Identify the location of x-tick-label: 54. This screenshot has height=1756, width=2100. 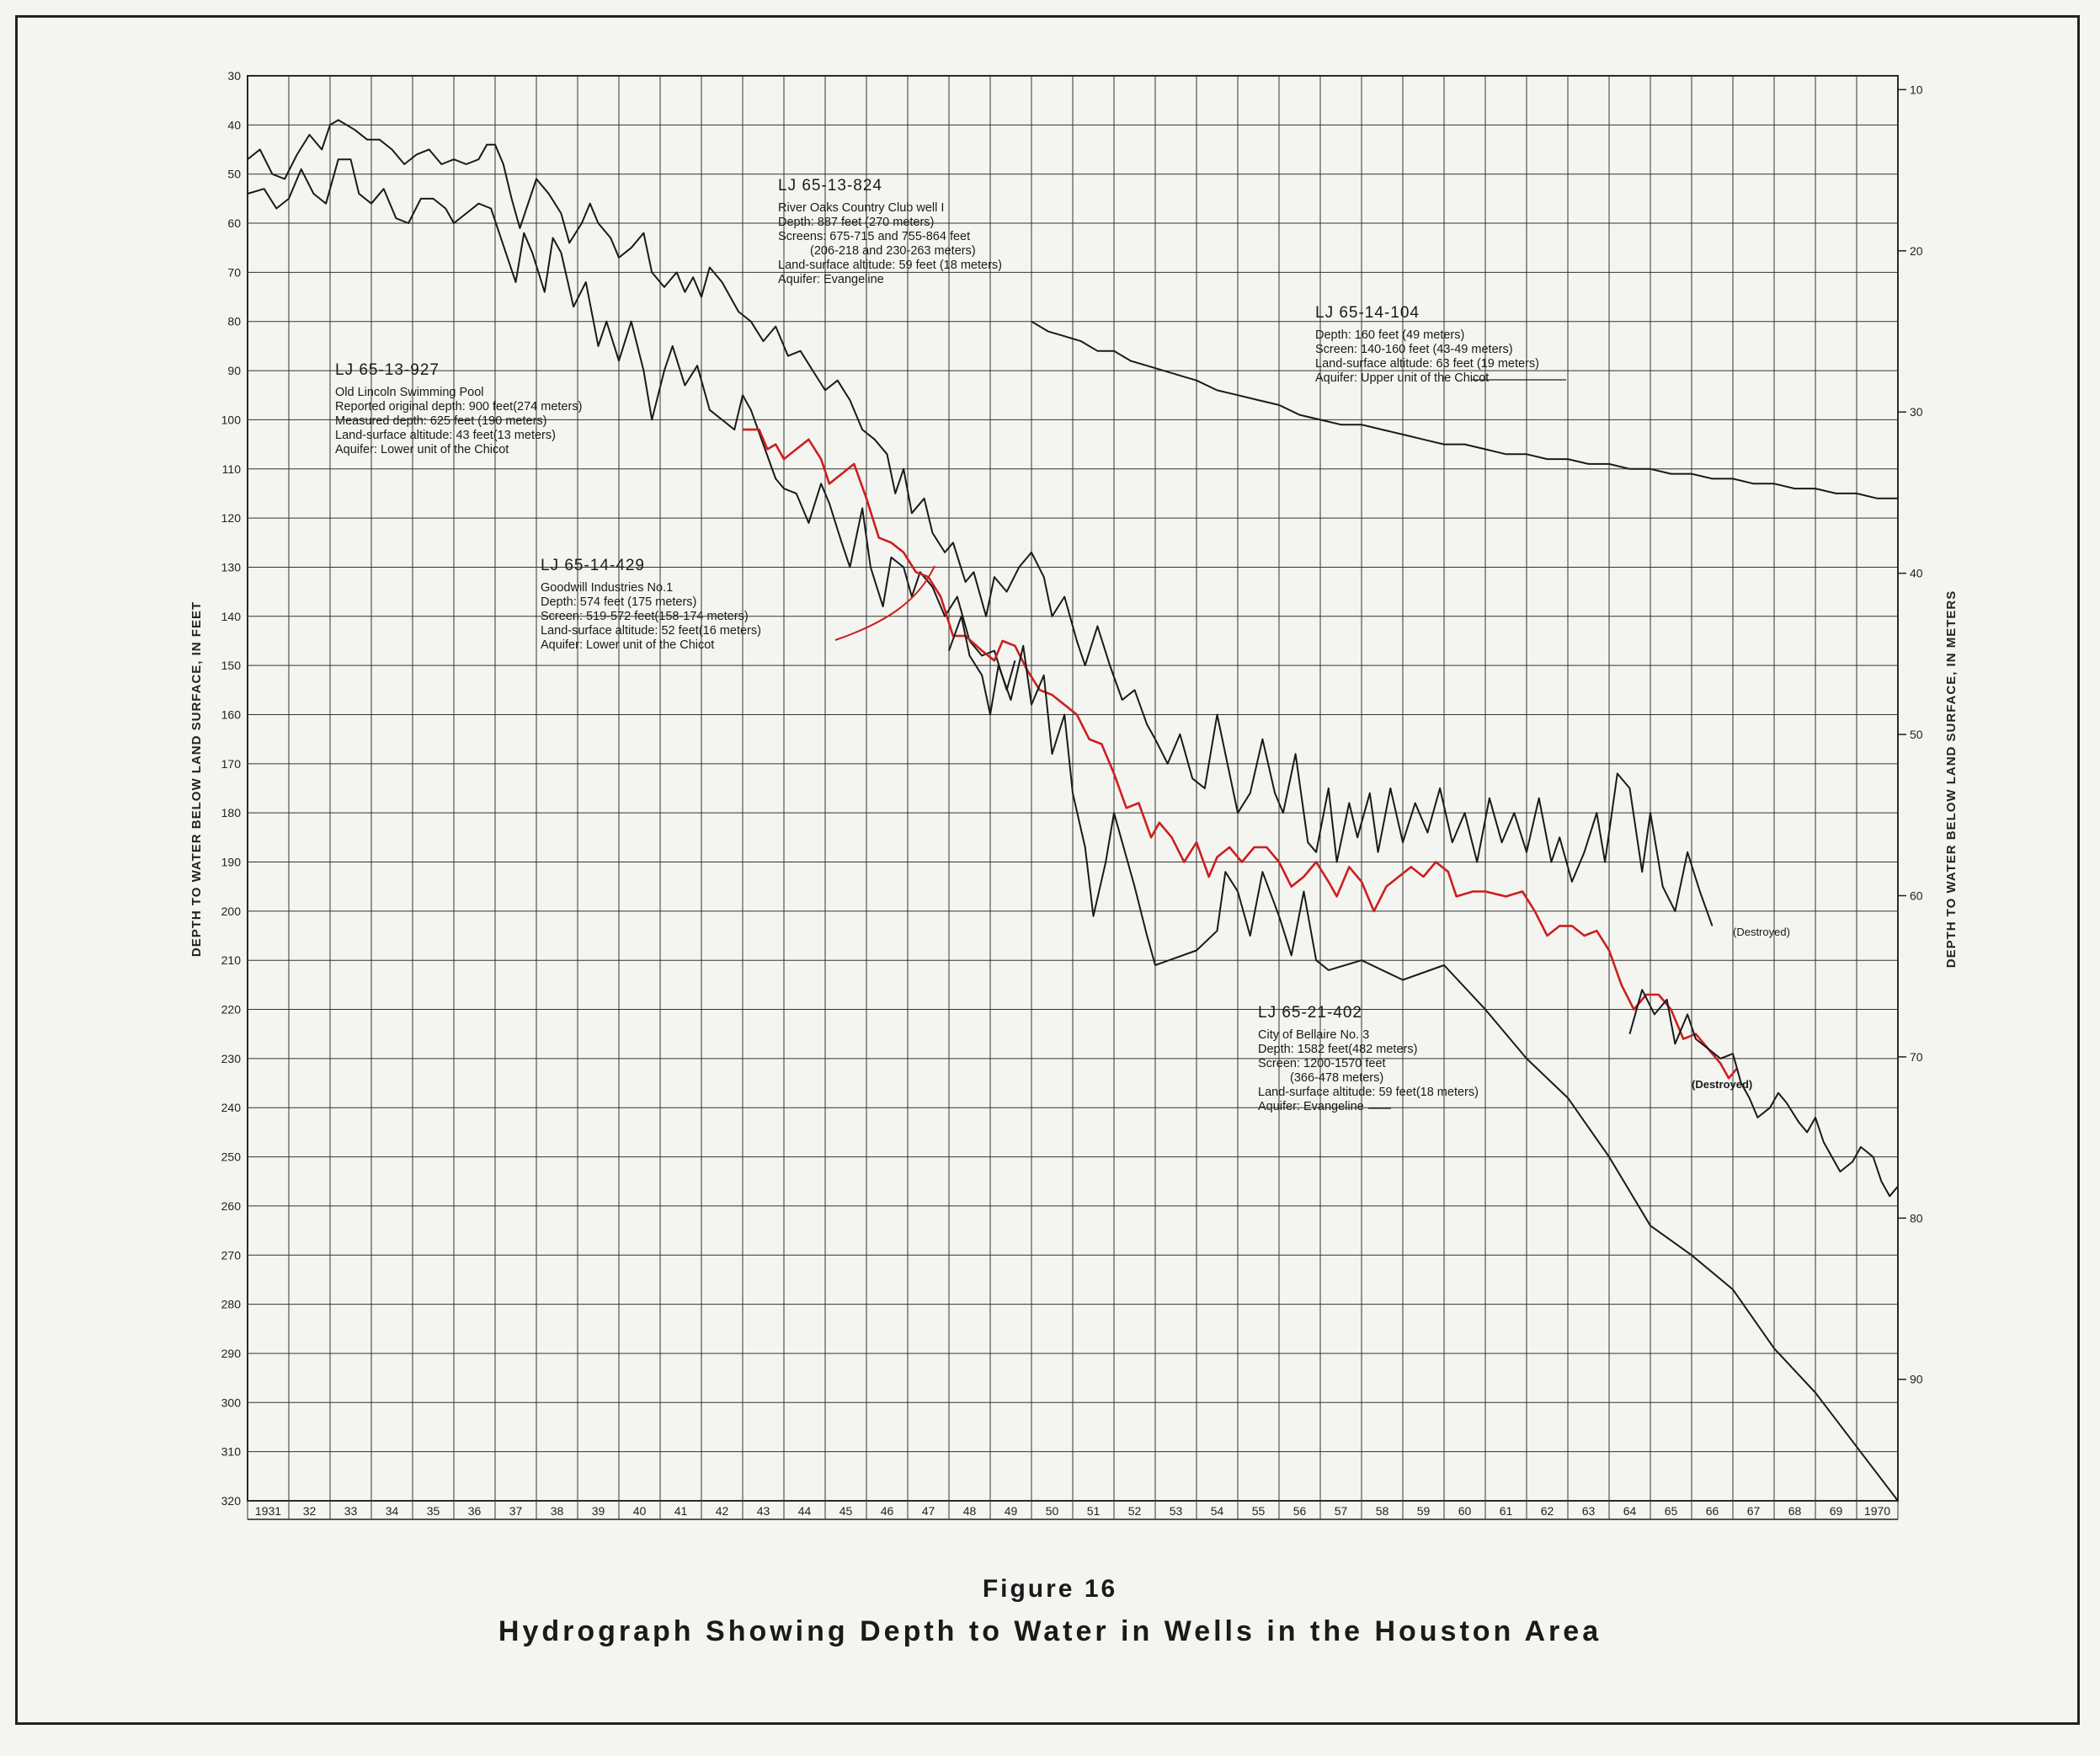
(1217, 1511).